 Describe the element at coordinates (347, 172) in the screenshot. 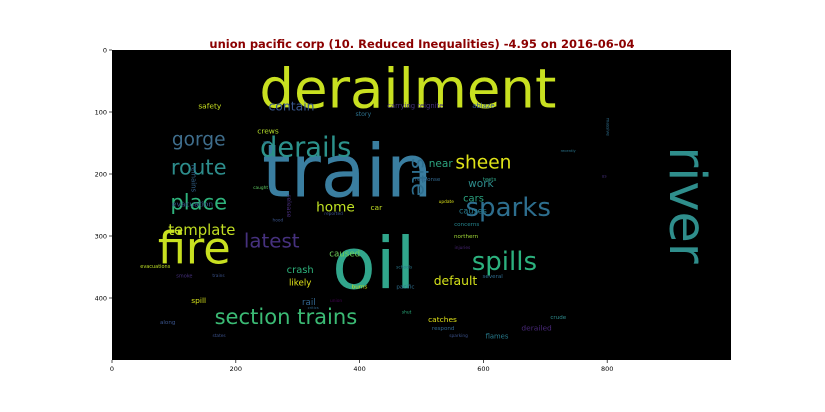

I see `word-train: train` at that location.